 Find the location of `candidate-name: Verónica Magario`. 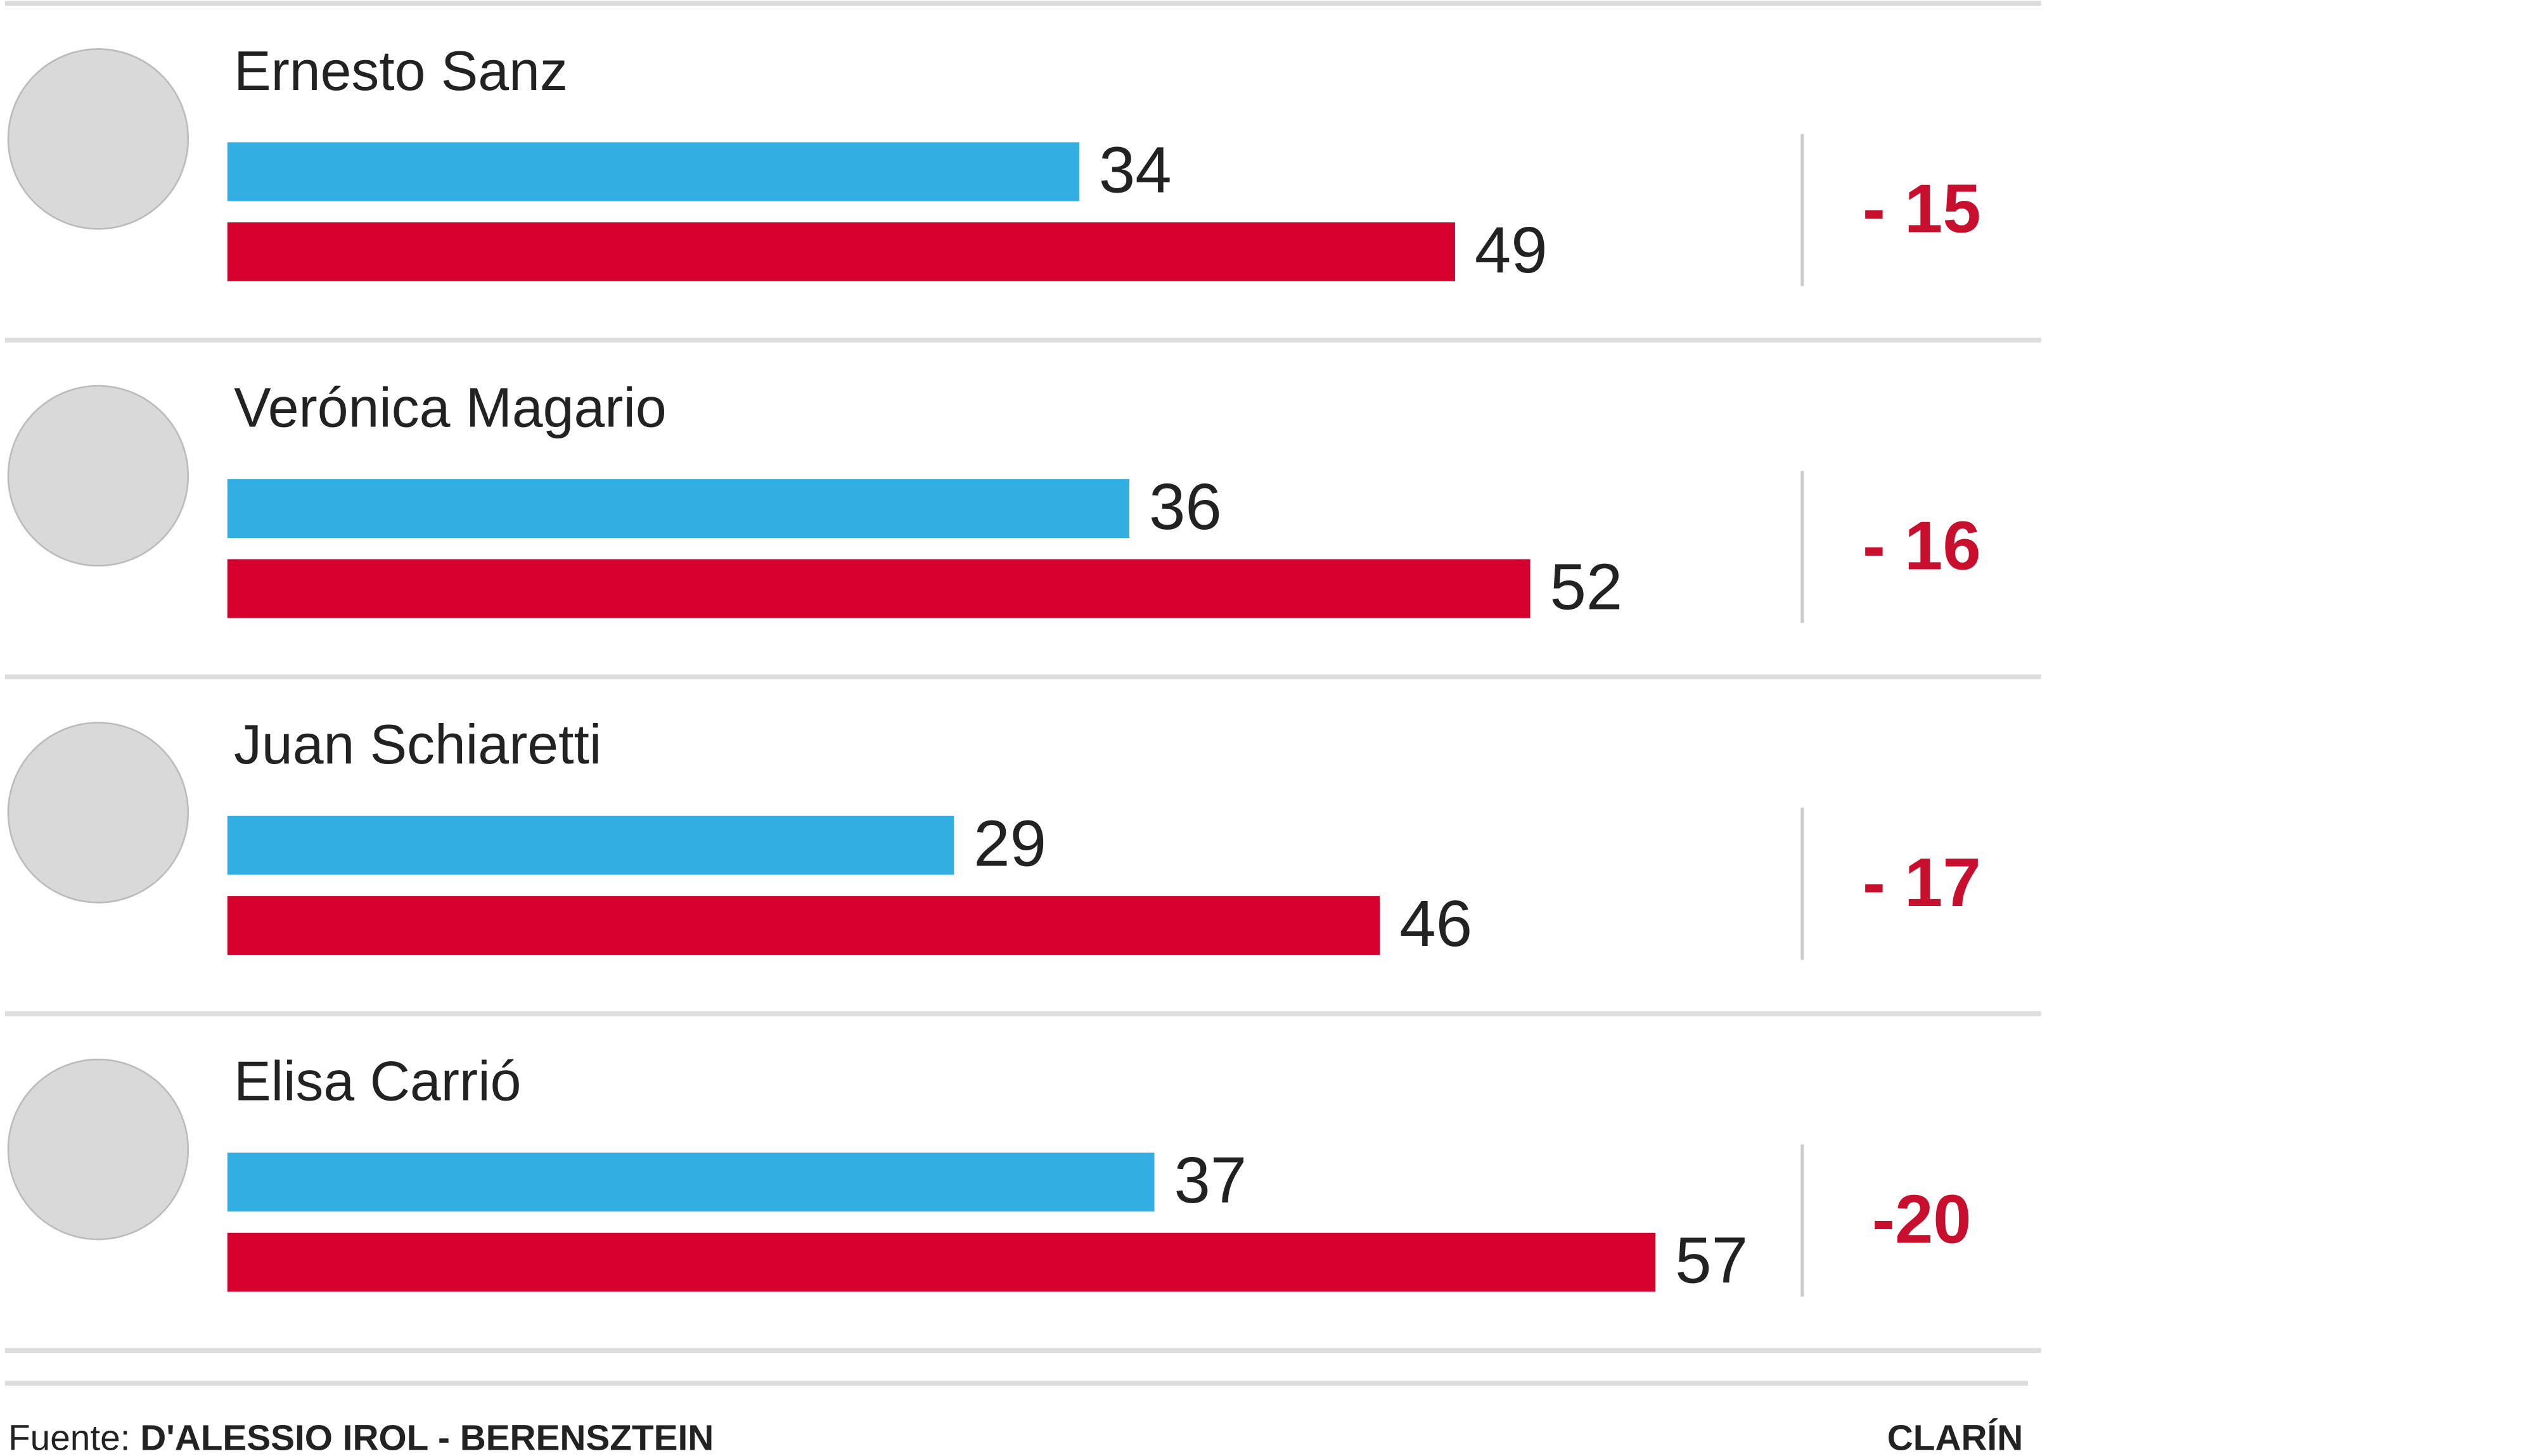

candidate-name: Verónica Magario is located at coordinates (450, 407).